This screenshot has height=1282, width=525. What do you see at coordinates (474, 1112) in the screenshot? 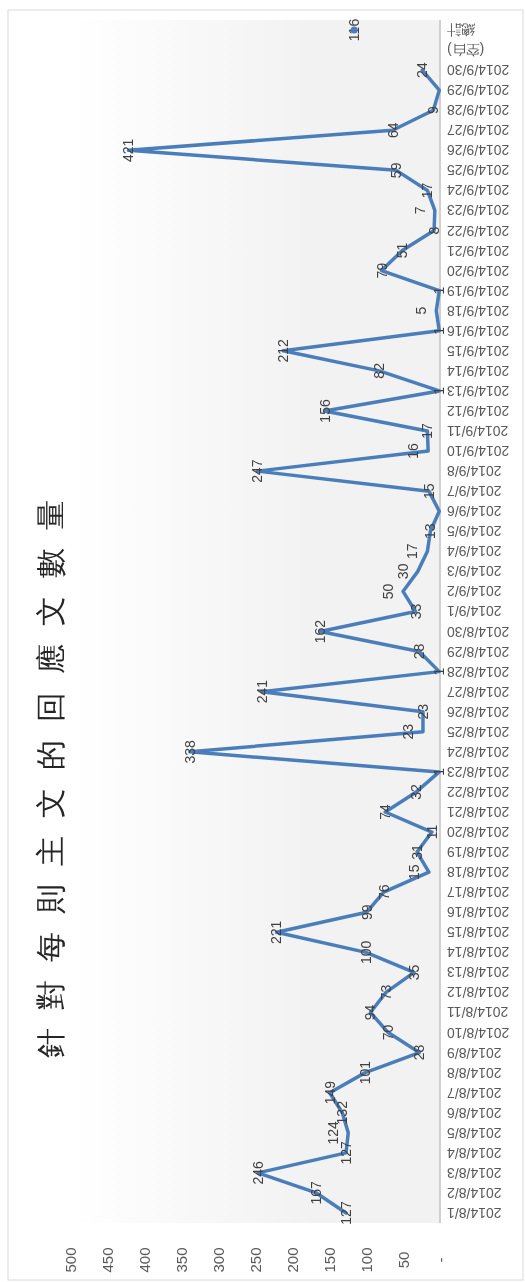
I see `y-tick-label: 2014/8/6` at bounding box center [474, 1112].